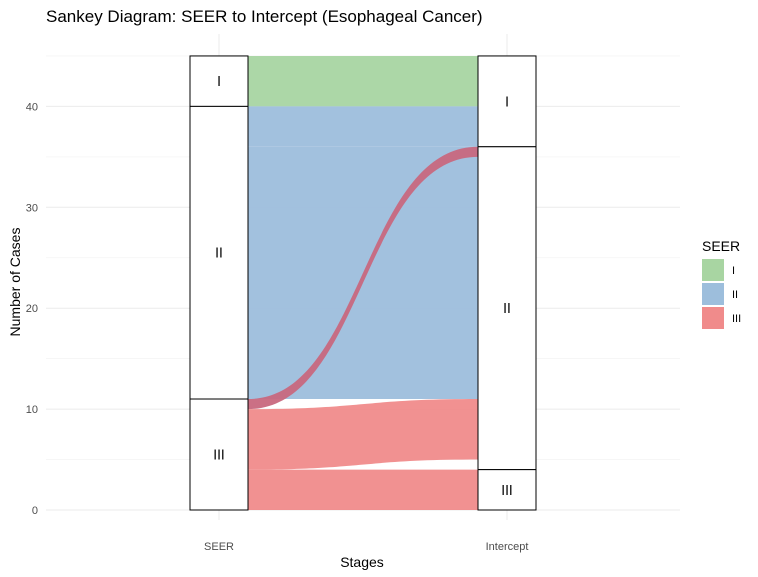 Image resolution: width=758 pixels, height=577 pixels. I want to click on x-axis-title: Stages, so click(362, 562).